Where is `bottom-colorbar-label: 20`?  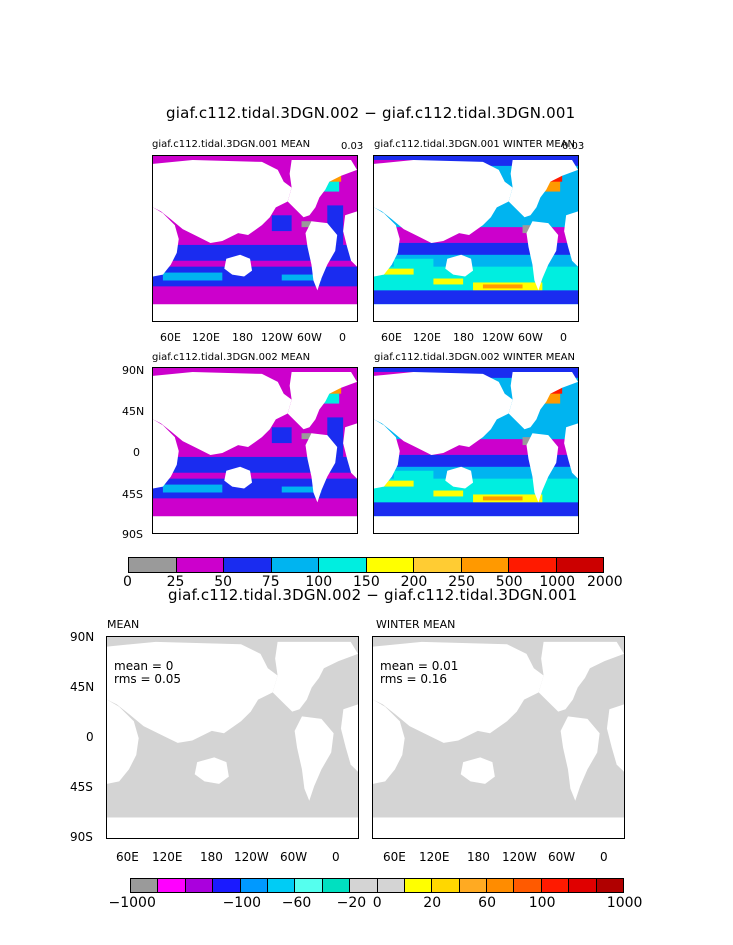
bottom-colorbar-label: 20 is located at coordinates (432, 903).